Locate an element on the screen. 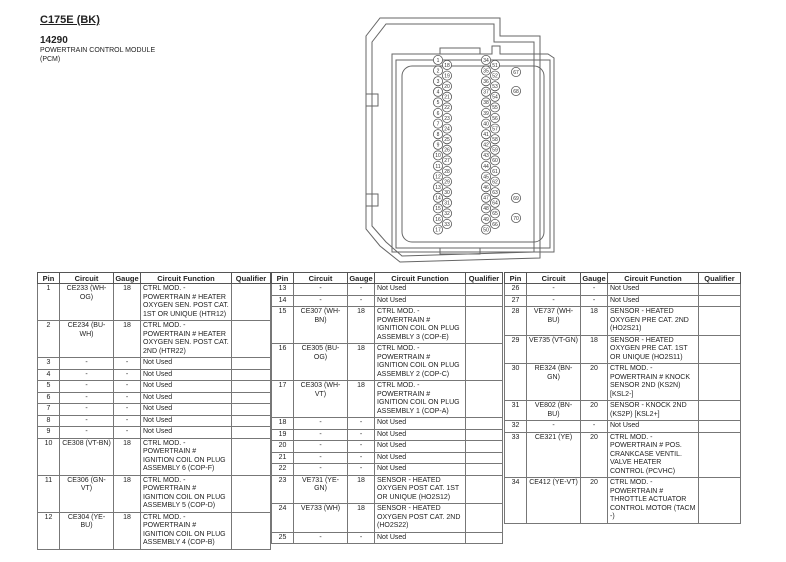  pin-number: 46 is located at coordinates (486, 188).